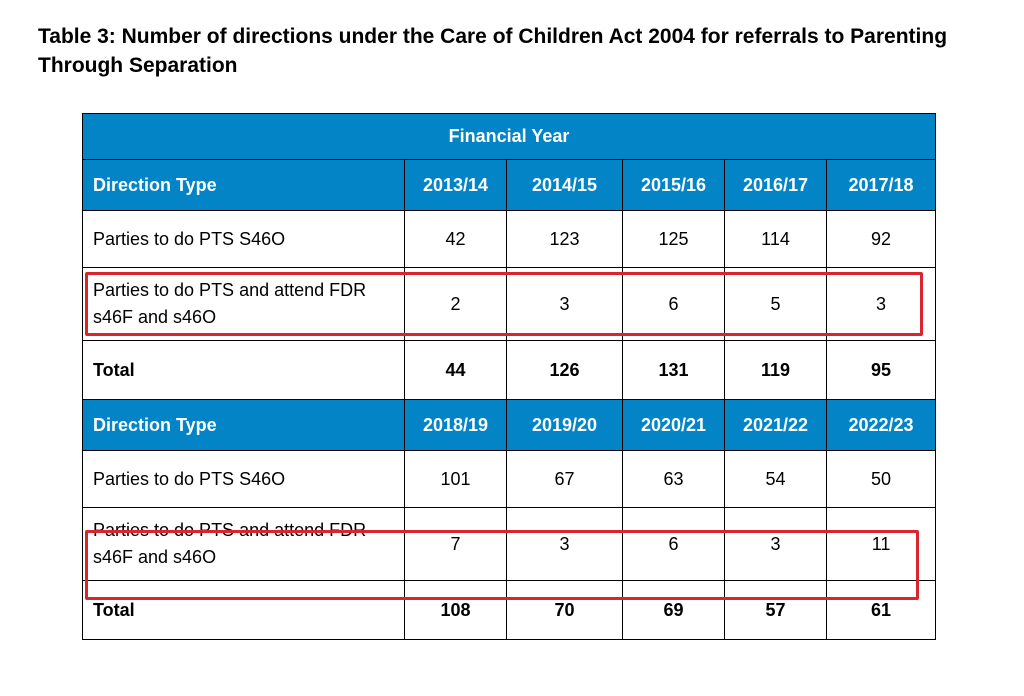 The width and height of the screenshot is (1024, 696). Describe the element at coordinates (564, 239) in the screenshot. I see `table-cell: 123` at that location.